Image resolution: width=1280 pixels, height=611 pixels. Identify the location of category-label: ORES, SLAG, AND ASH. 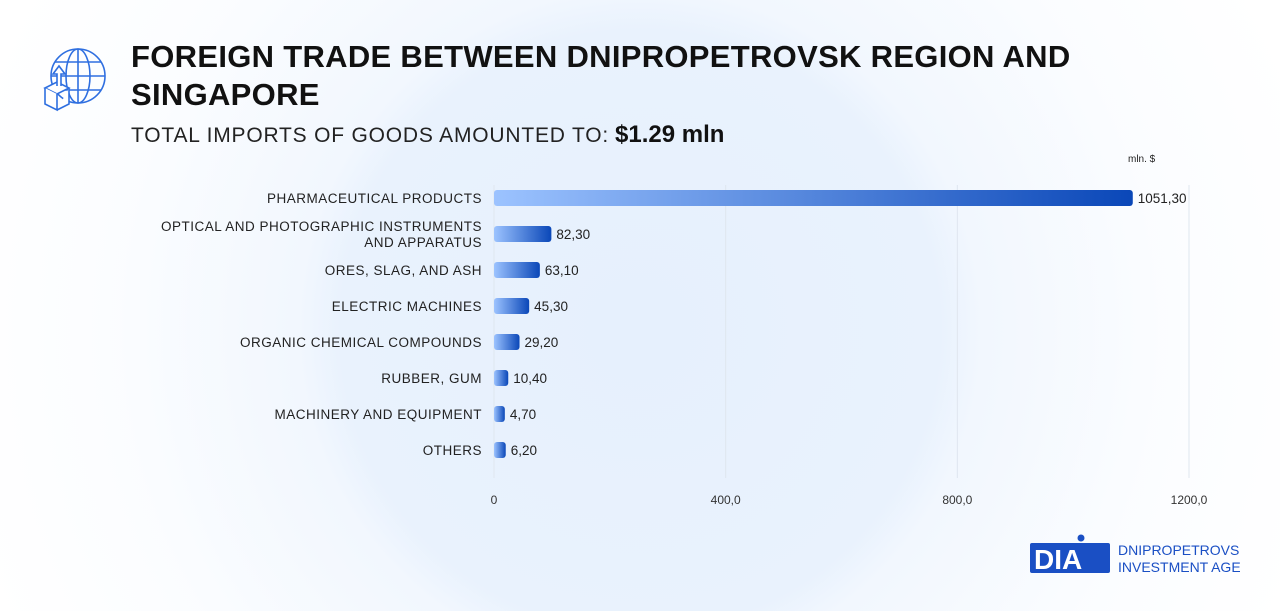
(403, 270).